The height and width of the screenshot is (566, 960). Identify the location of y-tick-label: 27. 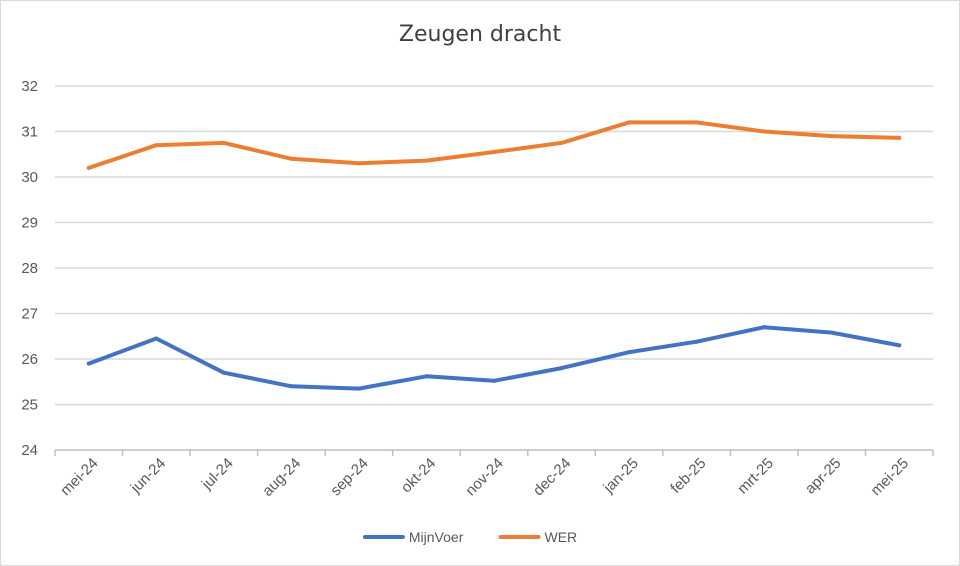
(29, 314).